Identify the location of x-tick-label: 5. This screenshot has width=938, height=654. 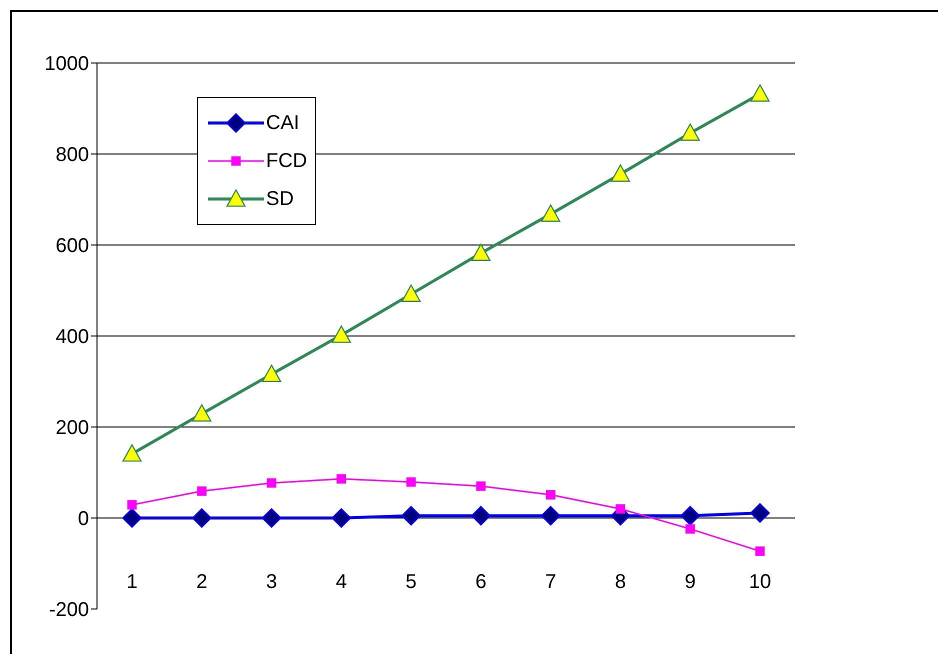
(411, 582).